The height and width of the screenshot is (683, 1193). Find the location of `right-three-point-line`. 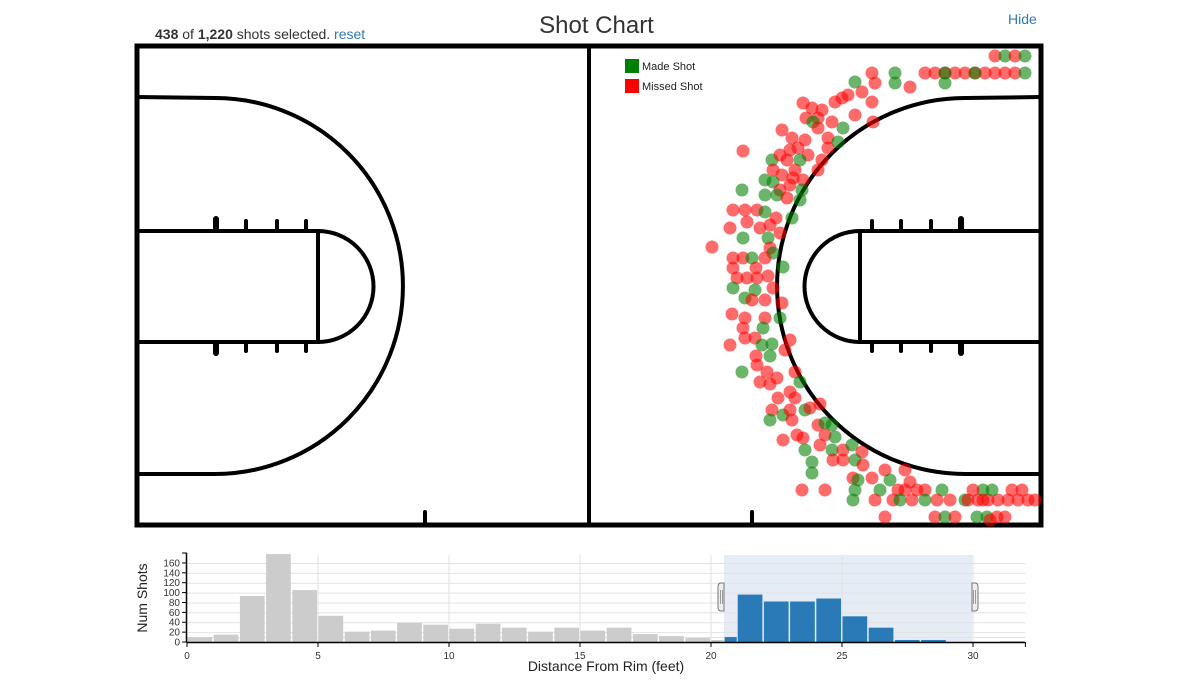

right-three-point-line is located at coordinates (908, 285).